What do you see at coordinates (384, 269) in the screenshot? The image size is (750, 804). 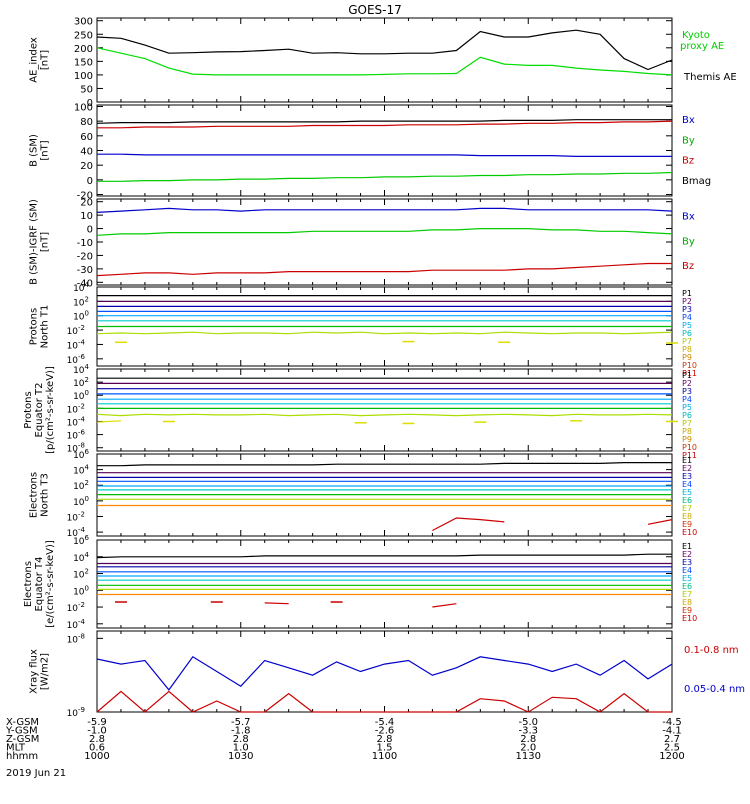 I see `series-line-Bz` at bounding box center [384, 269].